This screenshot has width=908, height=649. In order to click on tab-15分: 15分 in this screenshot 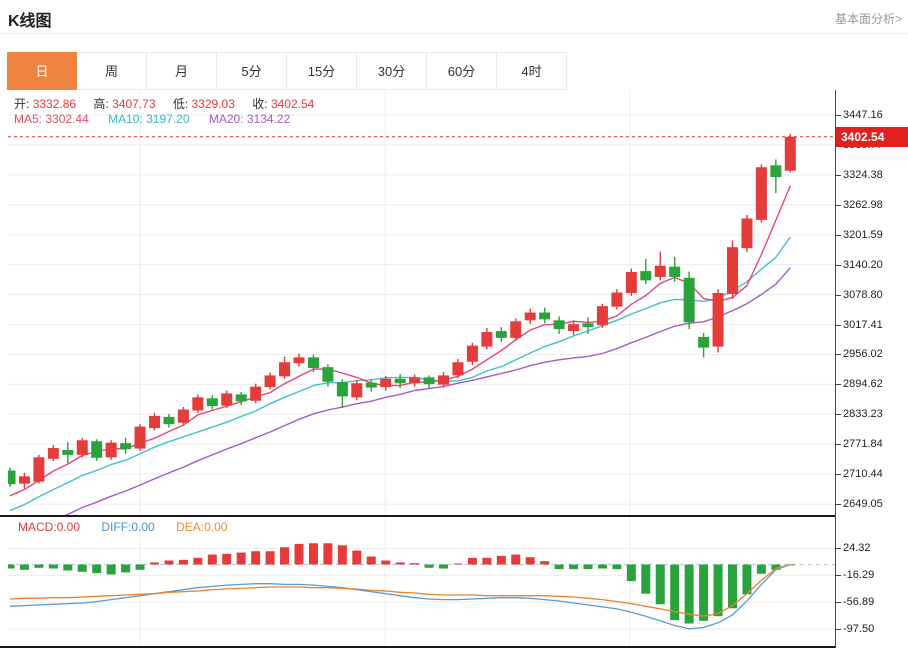, I will do `click(322, 71)`.